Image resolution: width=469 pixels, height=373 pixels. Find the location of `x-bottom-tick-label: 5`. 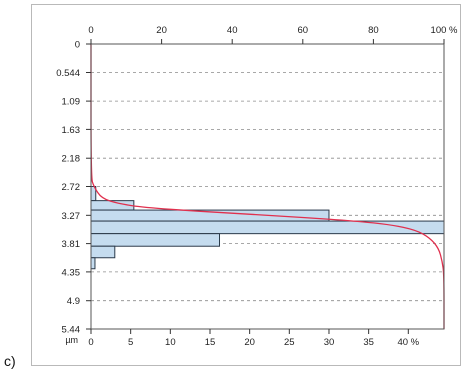

x-bottom-tick-label: 5 is located at coordinates (130, 342).